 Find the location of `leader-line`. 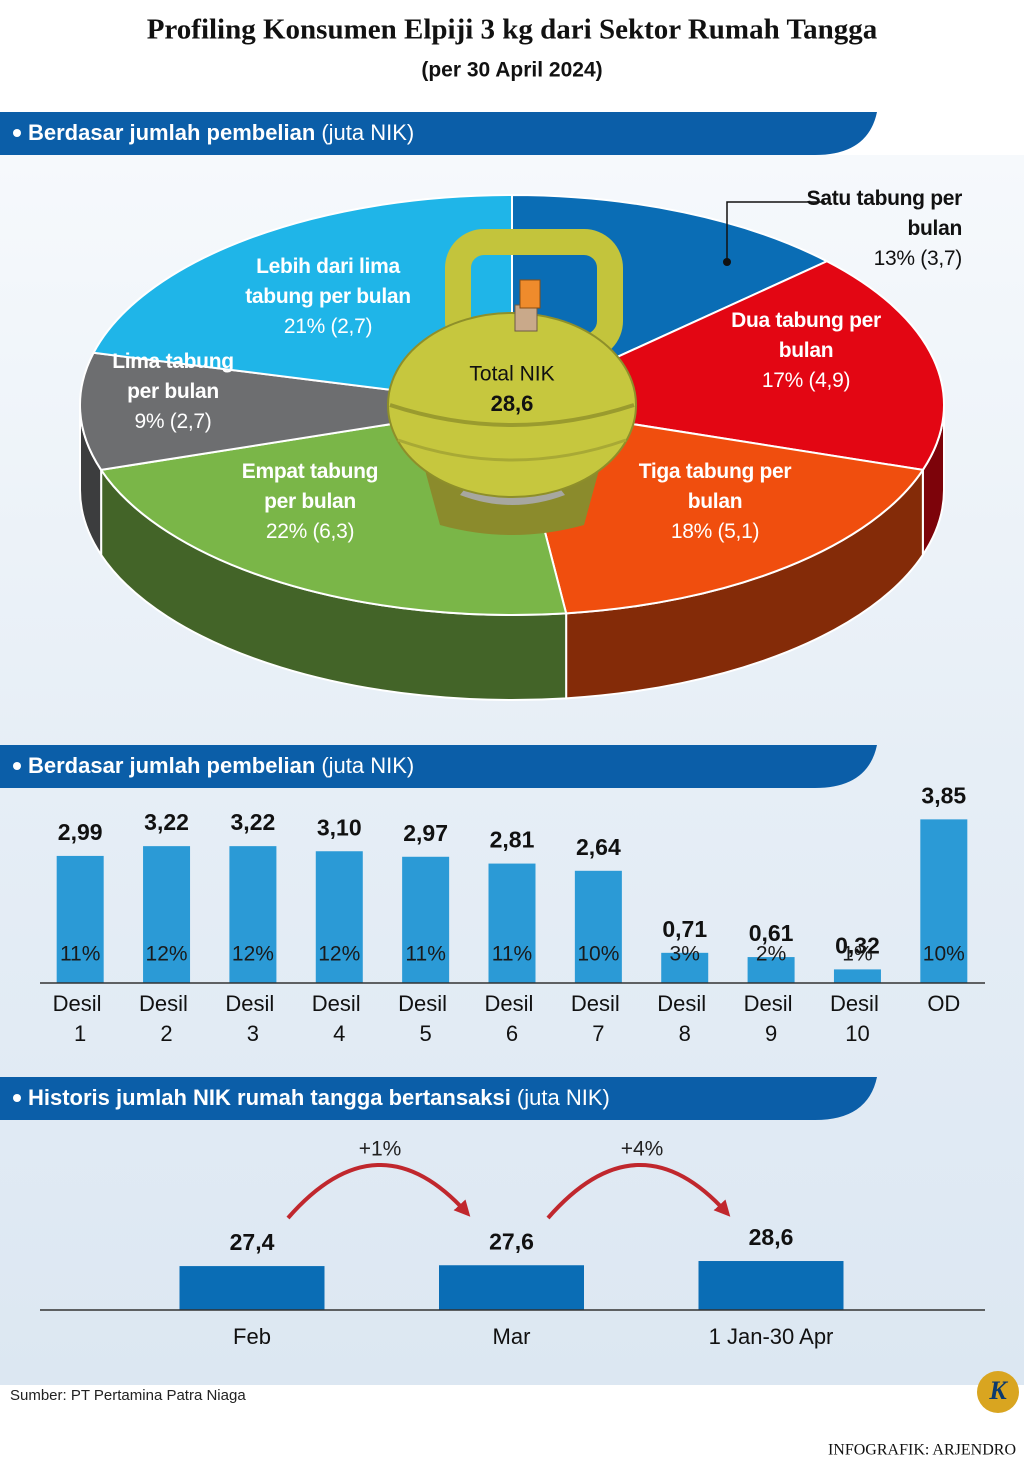

leader-line is located at coordinates (775, 231).